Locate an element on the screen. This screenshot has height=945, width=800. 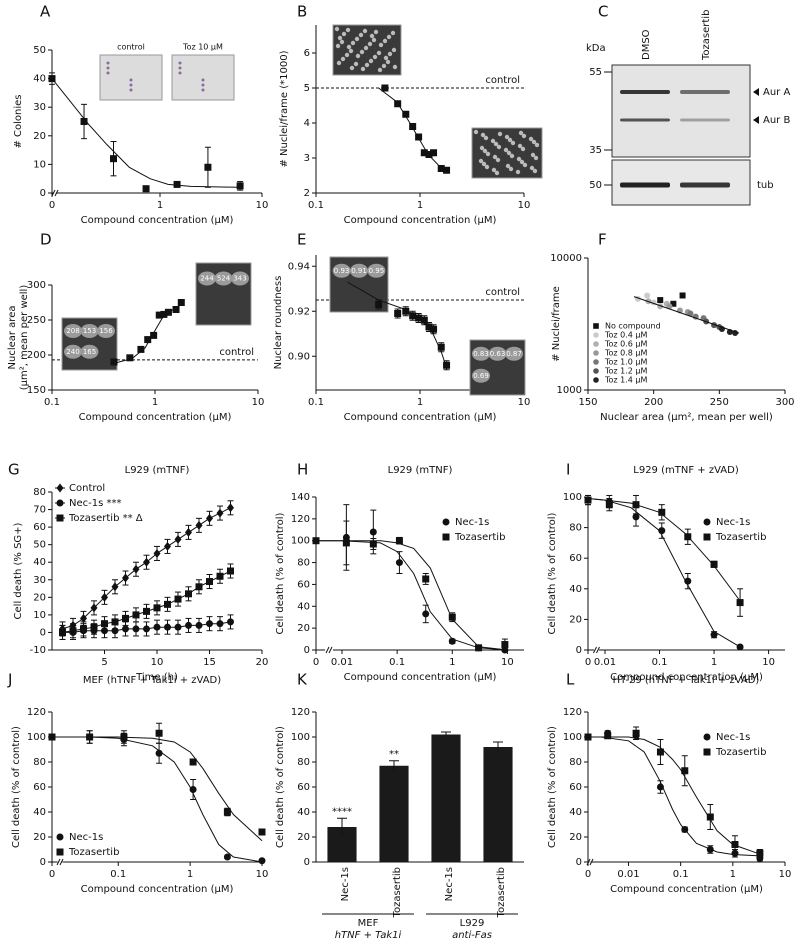
chart-title: L929 (mTNF) is located at coordinates (420, 470).